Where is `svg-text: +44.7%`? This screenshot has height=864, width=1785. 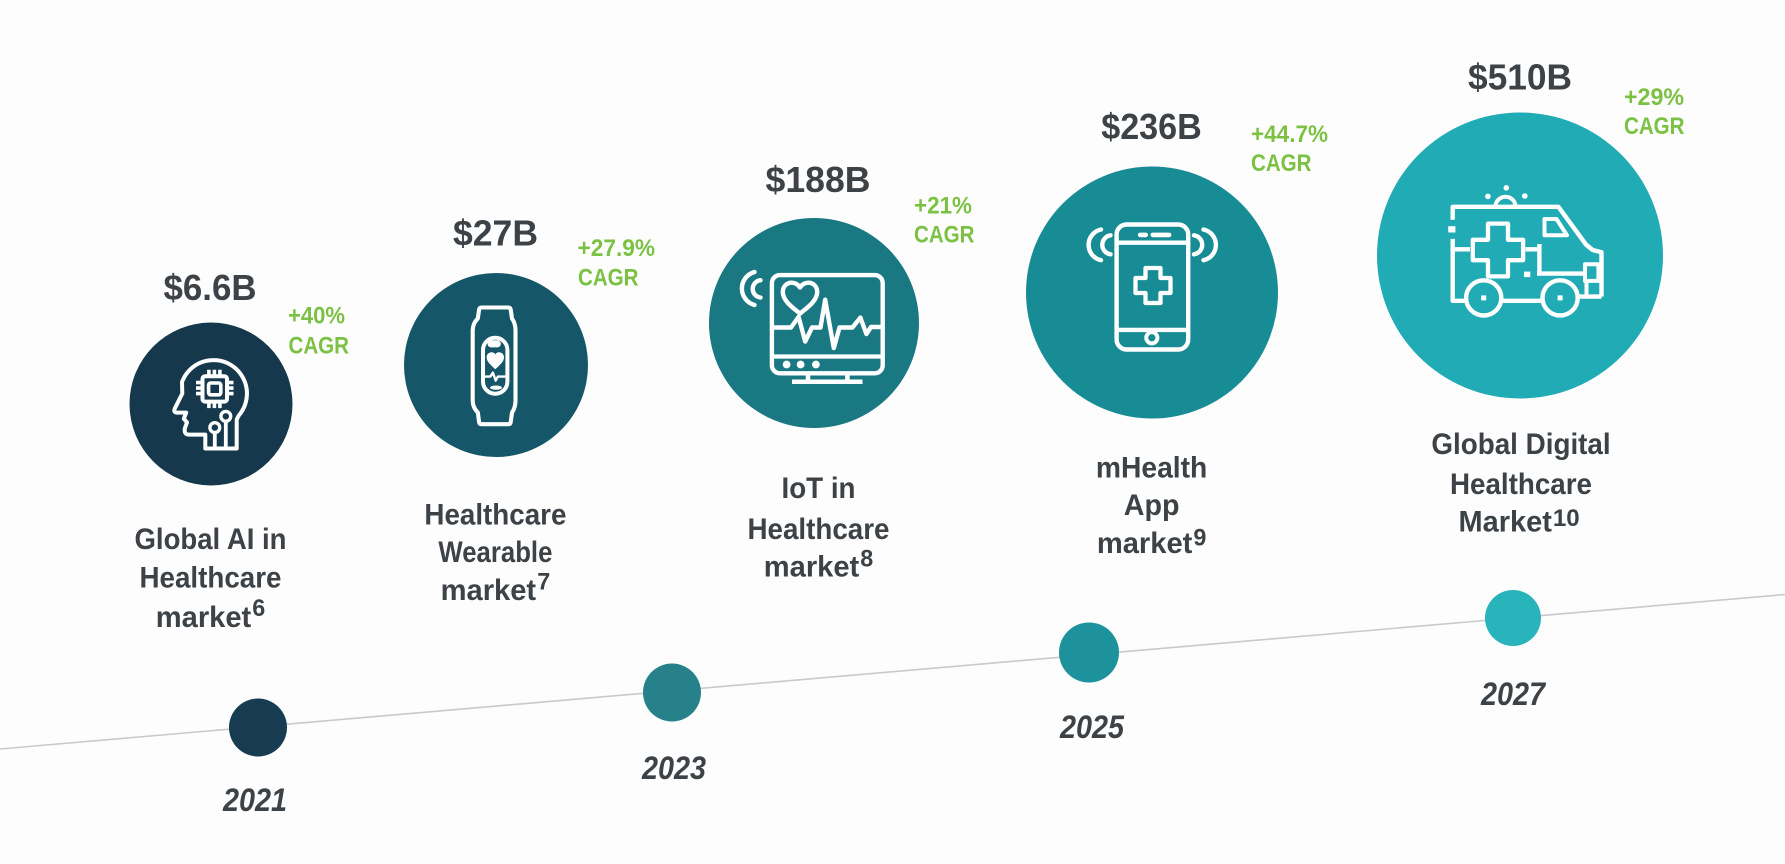 svg-text: +44.7% is located at coordinates (1289, 134).